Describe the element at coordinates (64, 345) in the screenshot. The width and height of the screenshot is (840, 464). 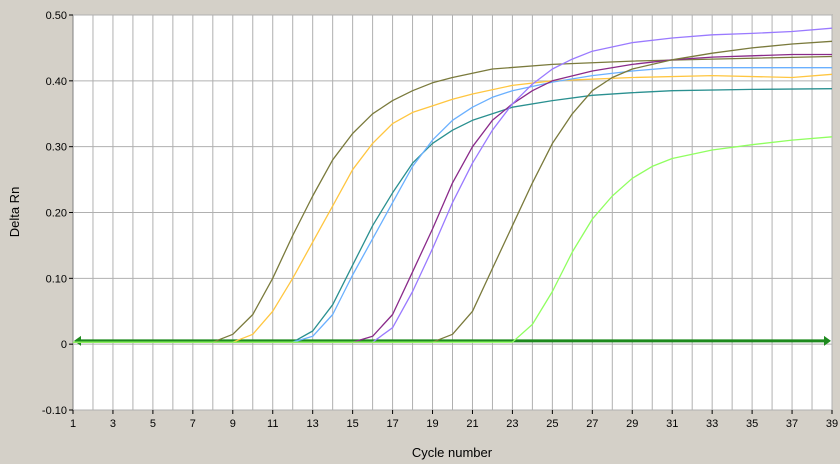
I see `y-tick-label: 0` at that location.